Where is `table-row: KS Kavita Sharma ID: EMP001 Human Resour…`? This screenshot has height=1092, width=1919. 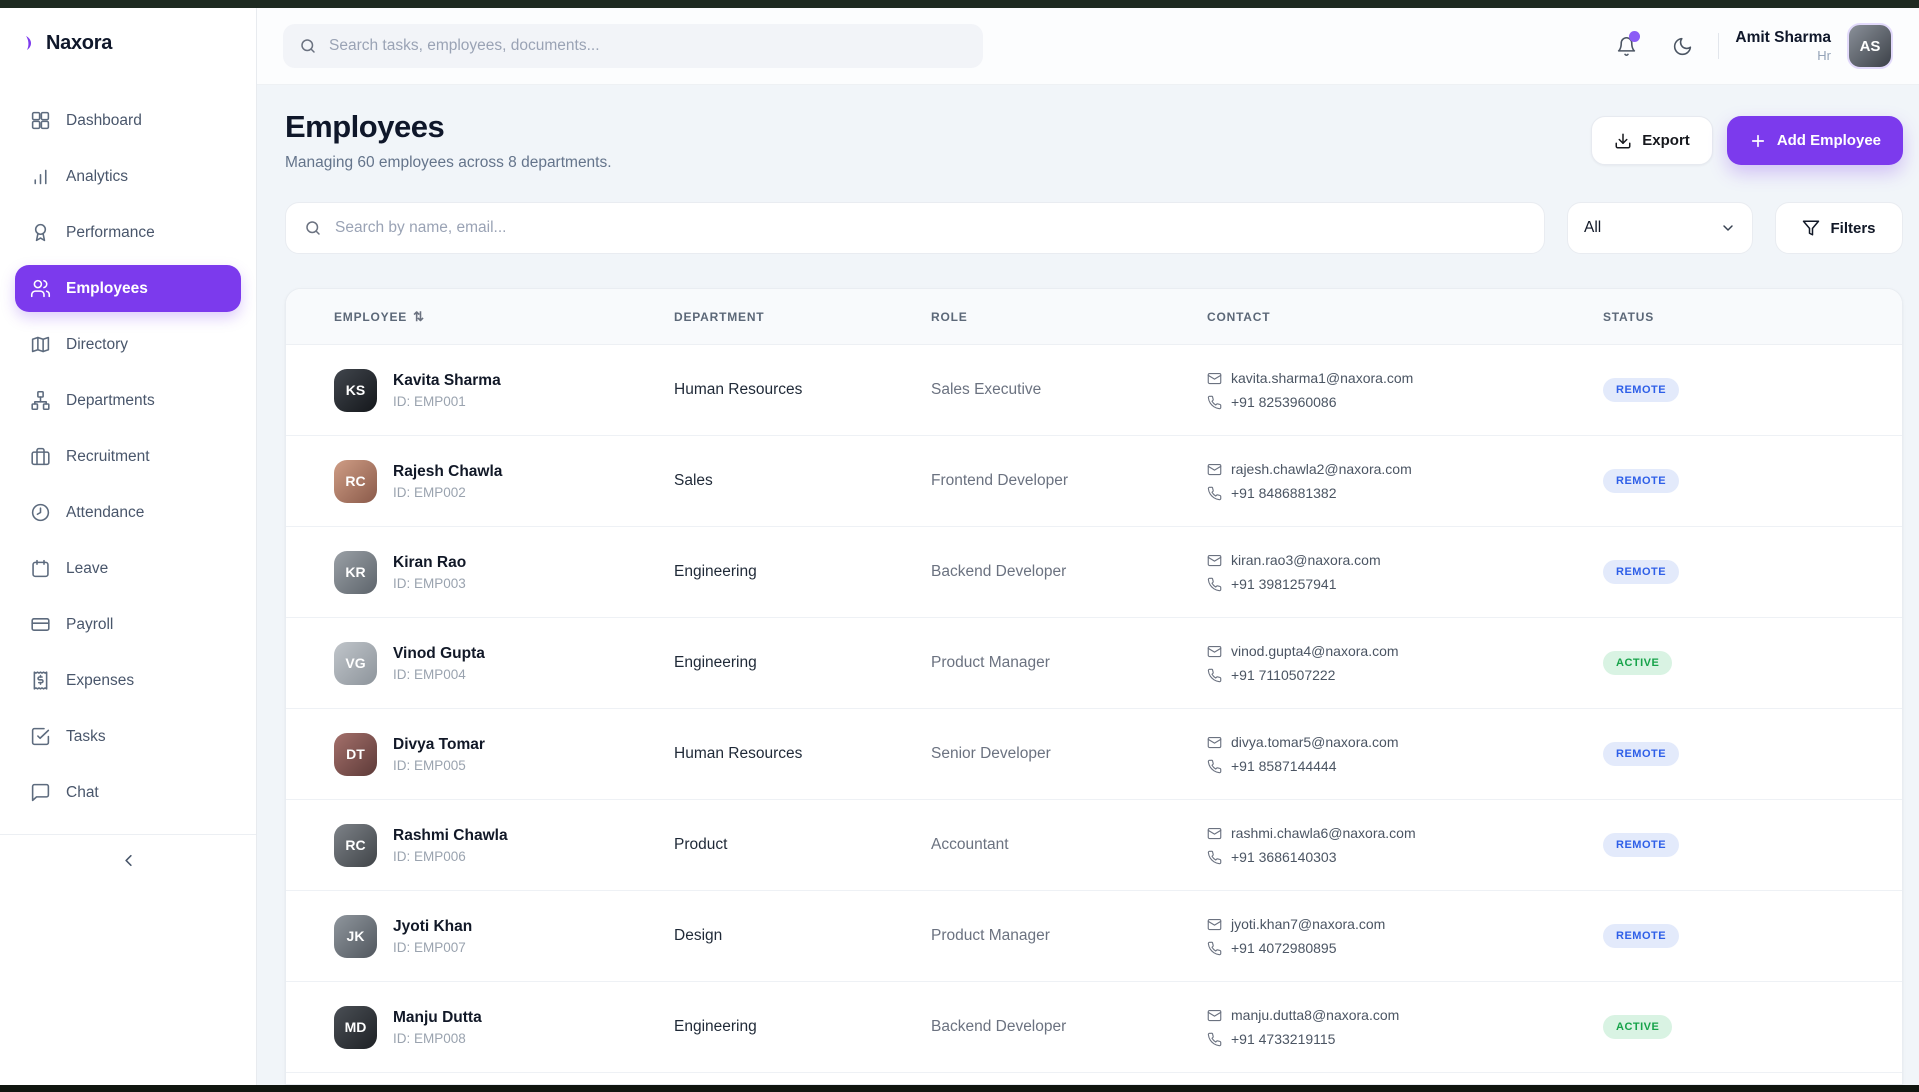
table-row: KS Kavita Sharma ID: EMP001 Human Resour… is located at coordinates (1094, 390).